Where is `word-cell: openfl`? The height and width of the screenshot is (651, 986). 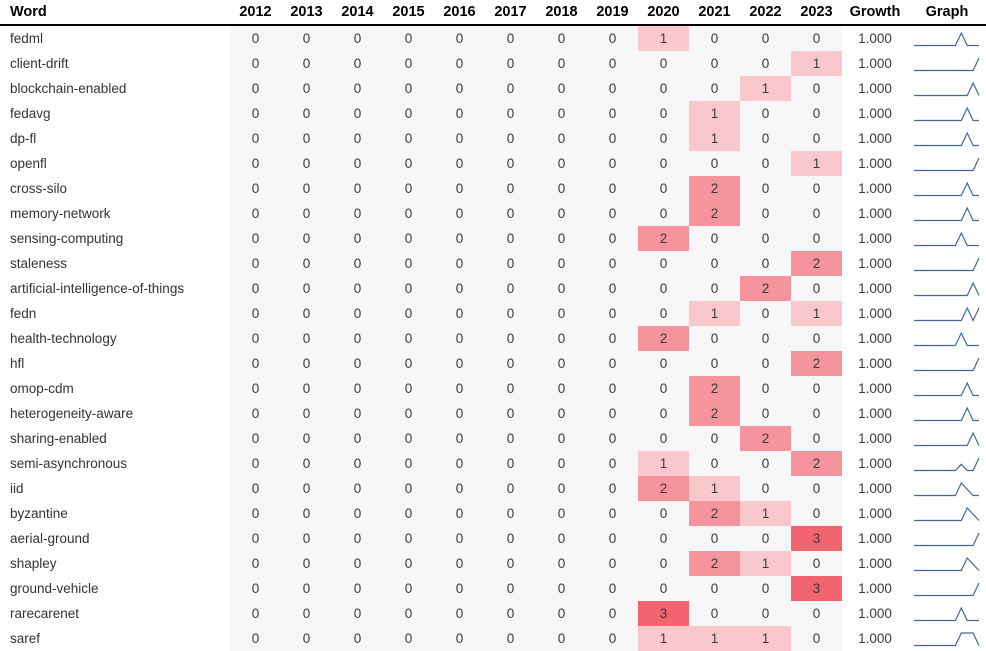
word-cell: openfl is located at coordinates (115, 163).